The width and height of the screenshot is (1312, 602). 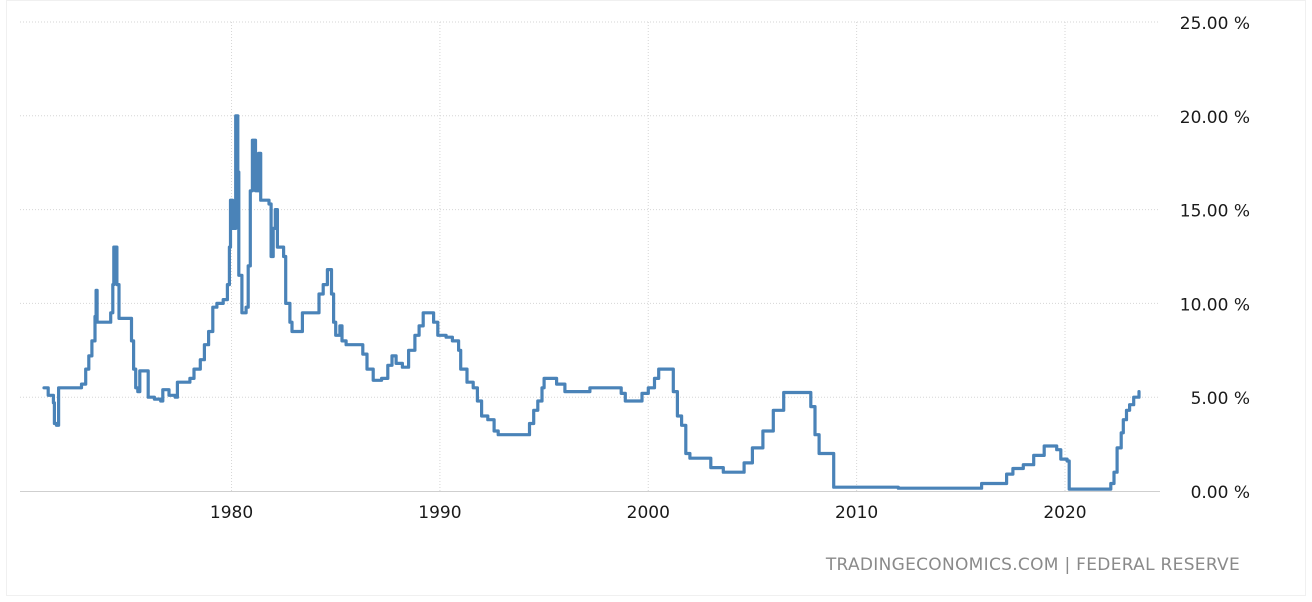 What do you see at coordinates (1215, 24) in the screenshot?
I see `y-tick-label: 25.00 %` at bounding box center [1215, 24].